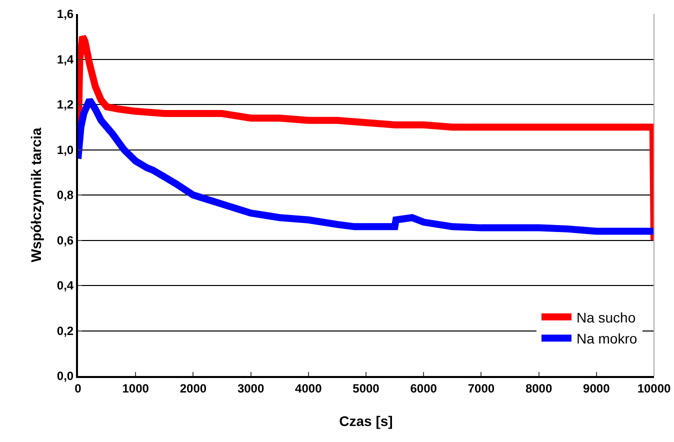 This screenshot has width=674, height=442. I want to click on x-tick-label: 7000, so click(481, 388).